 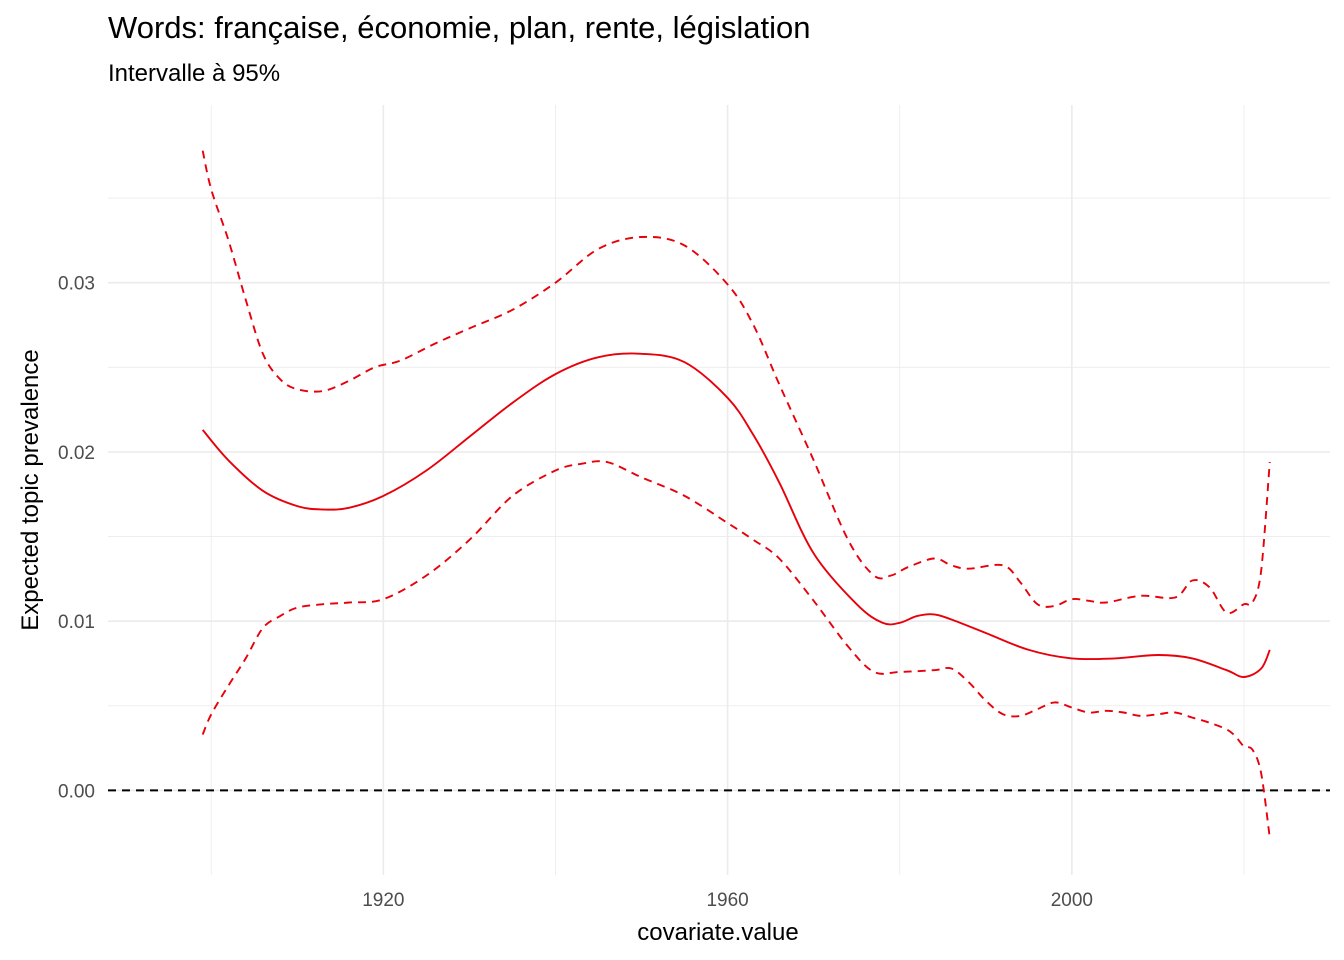 I want to click on y-axis-title: Expected topic prevalence, so click(x=30, y=490).